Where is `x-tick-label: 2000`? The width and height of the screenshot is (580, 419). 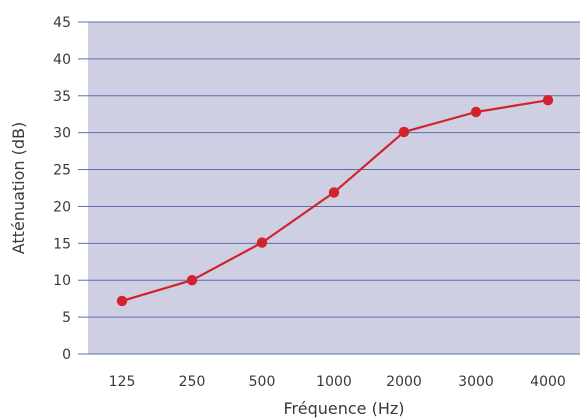 x-tick-label: 2000 is located at coordinates (404, 382).